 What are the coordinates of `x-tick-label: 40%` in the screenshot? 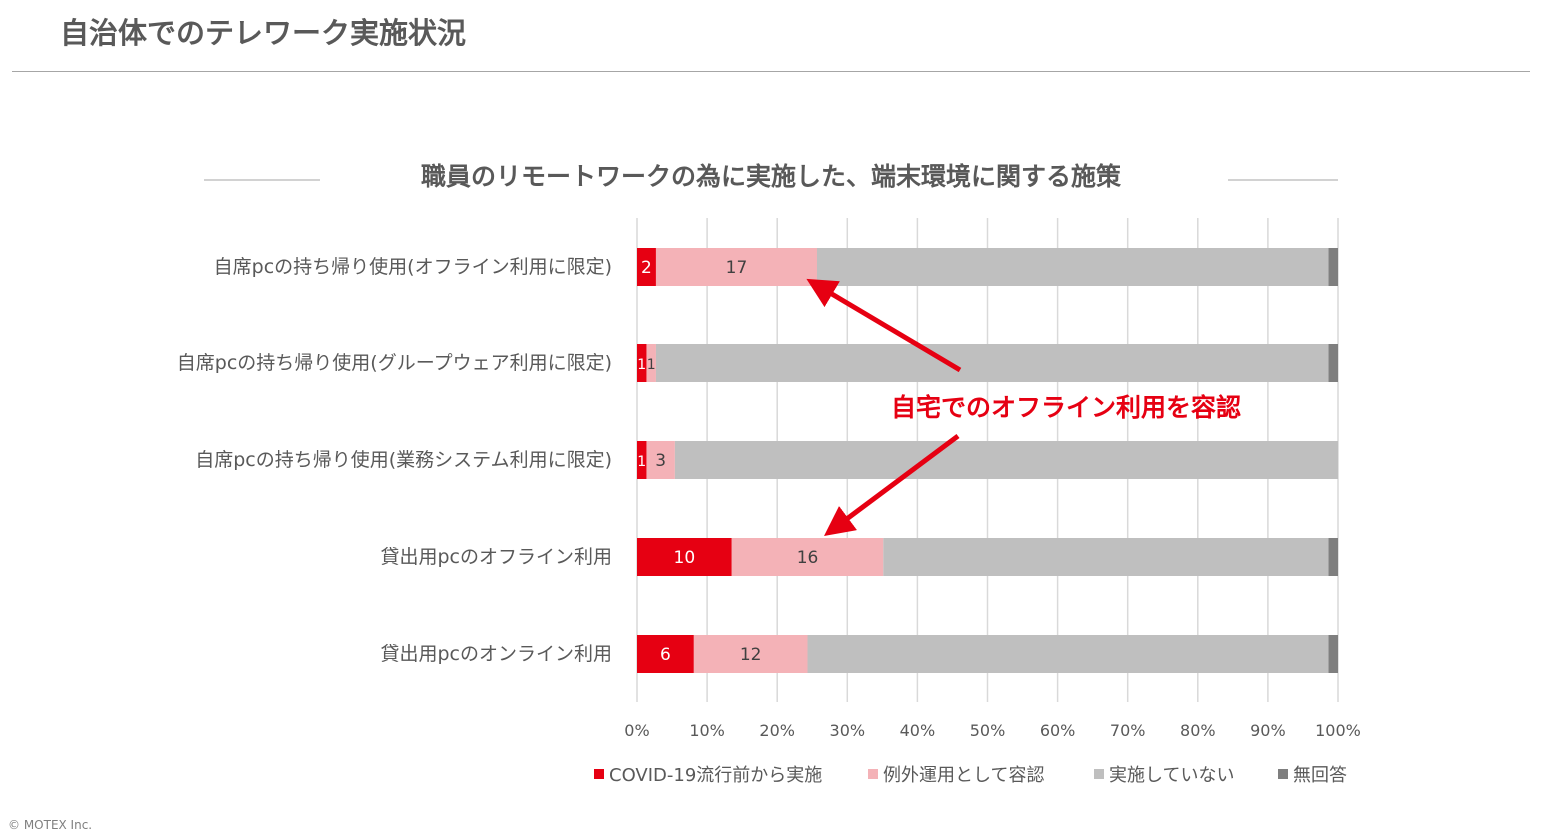 It's located at (918, 730).